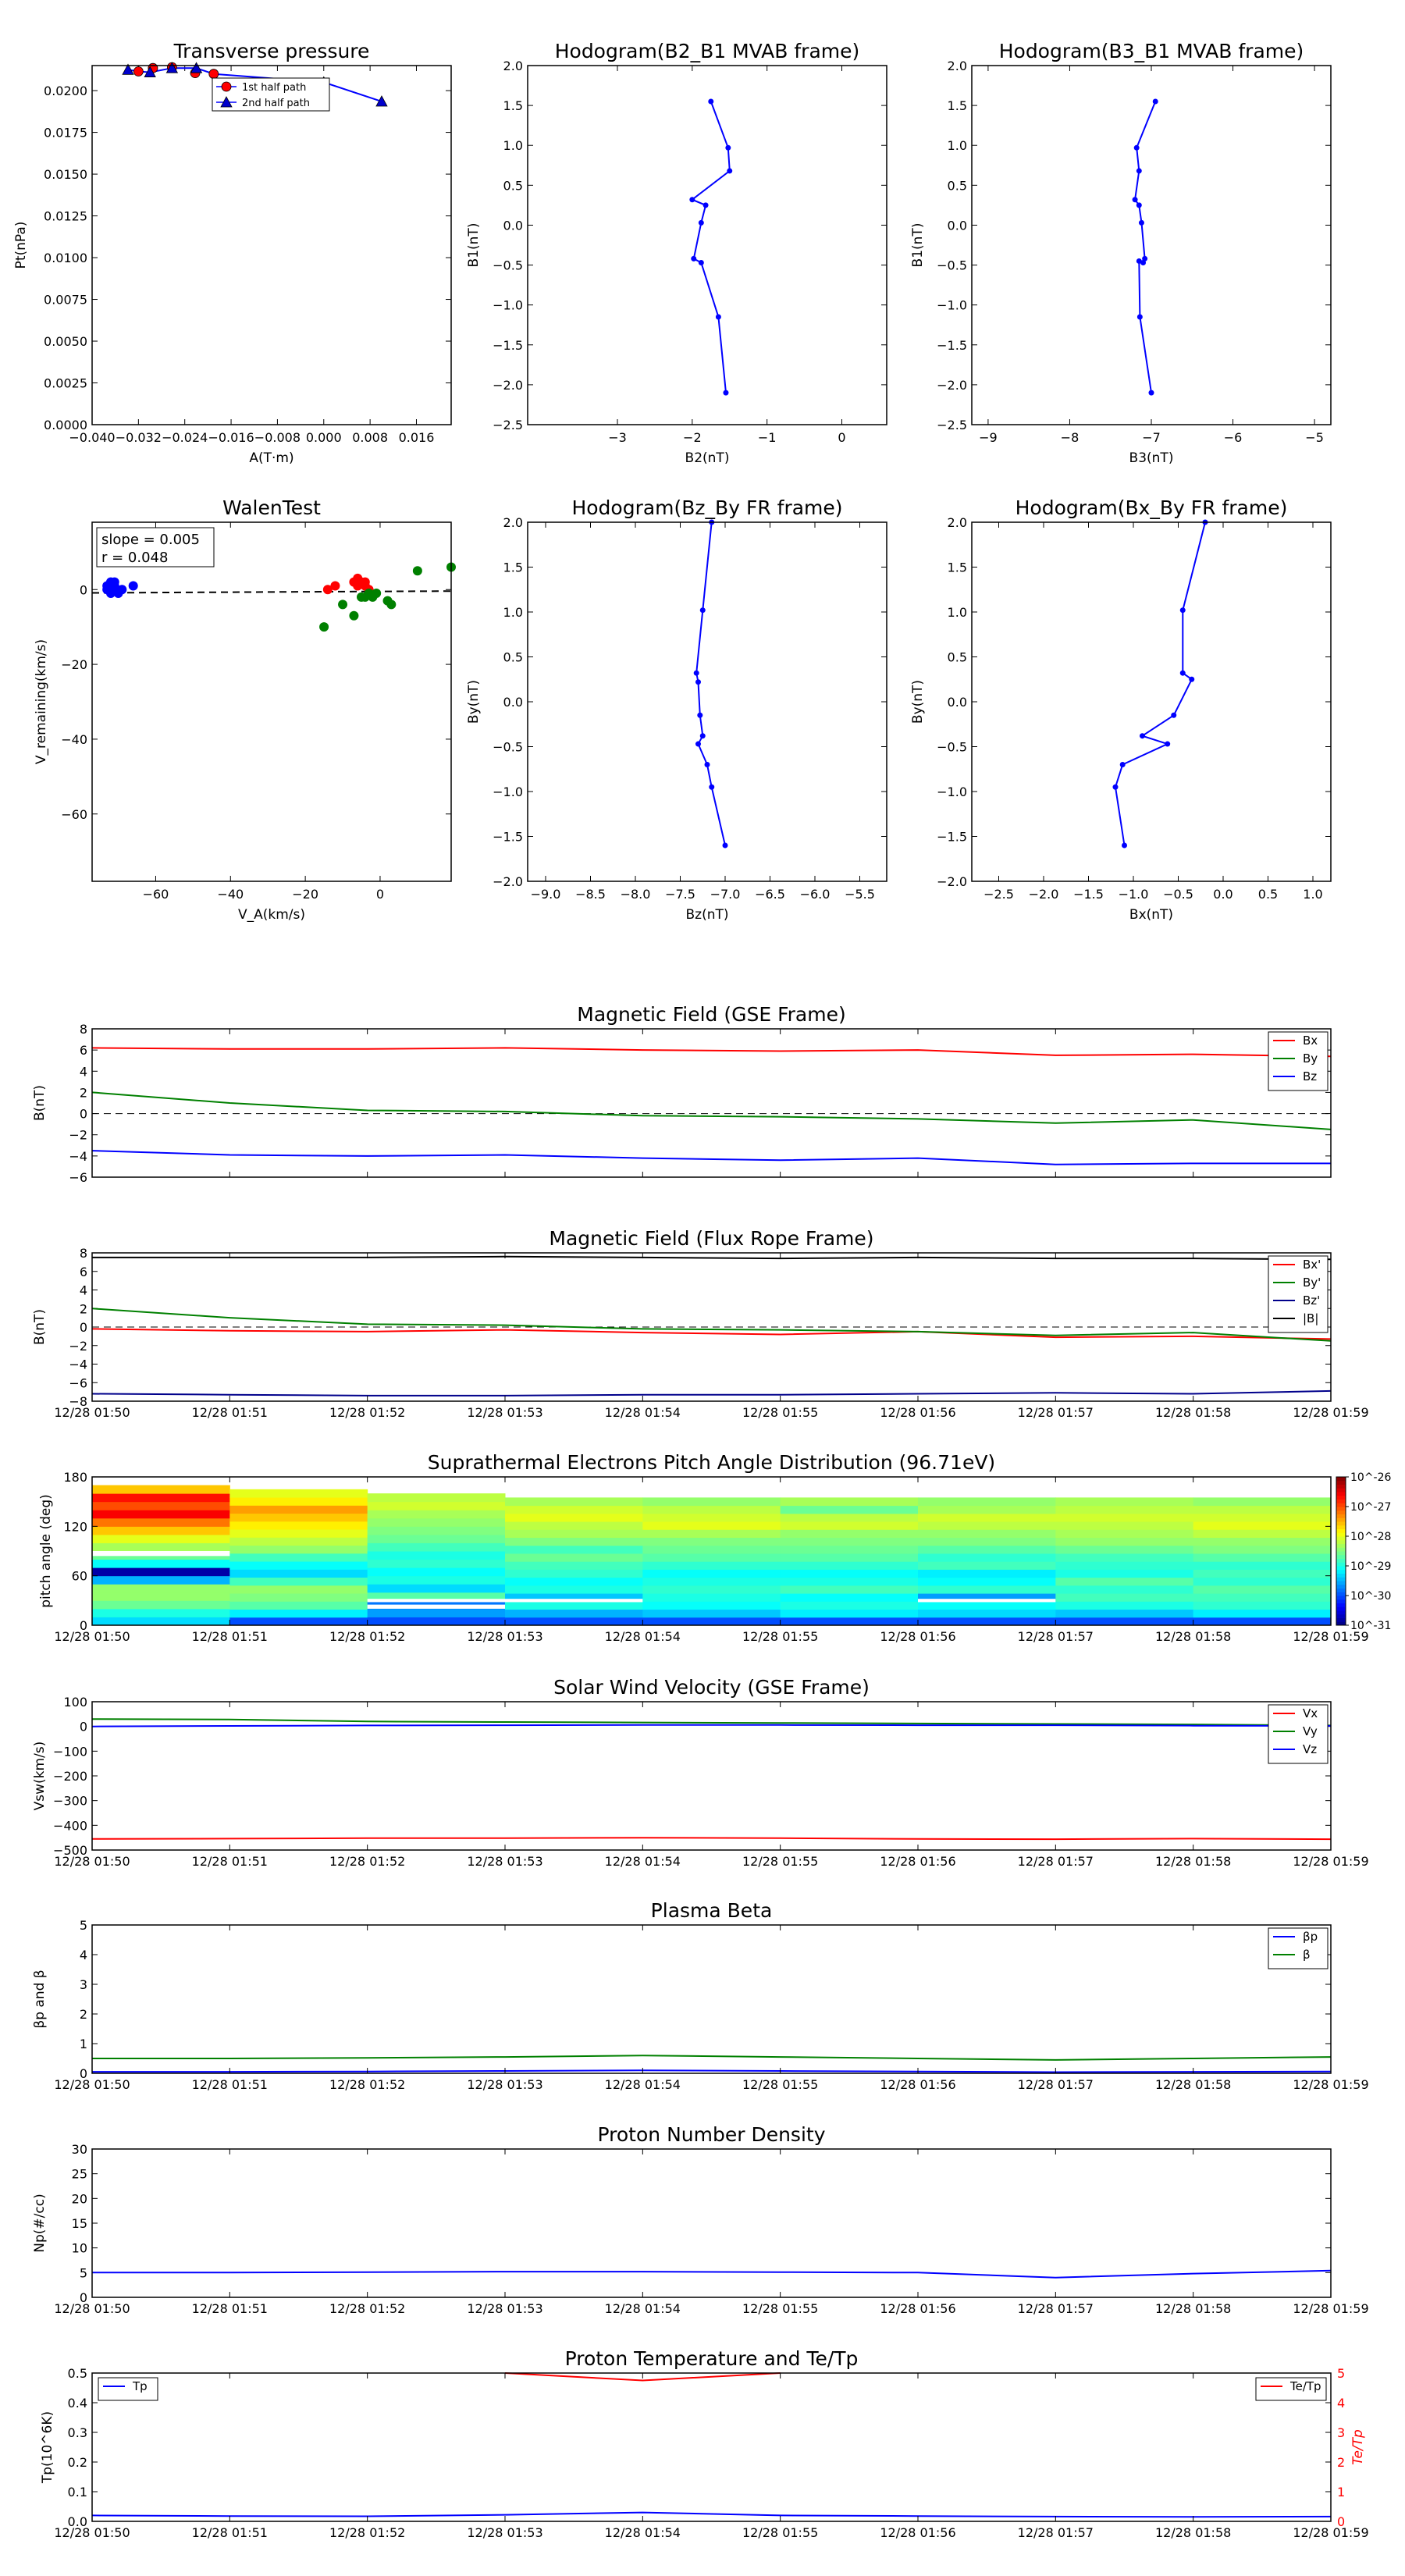  I want to click on time-tick-label: 12/28 01:54, so click(643, 1861).